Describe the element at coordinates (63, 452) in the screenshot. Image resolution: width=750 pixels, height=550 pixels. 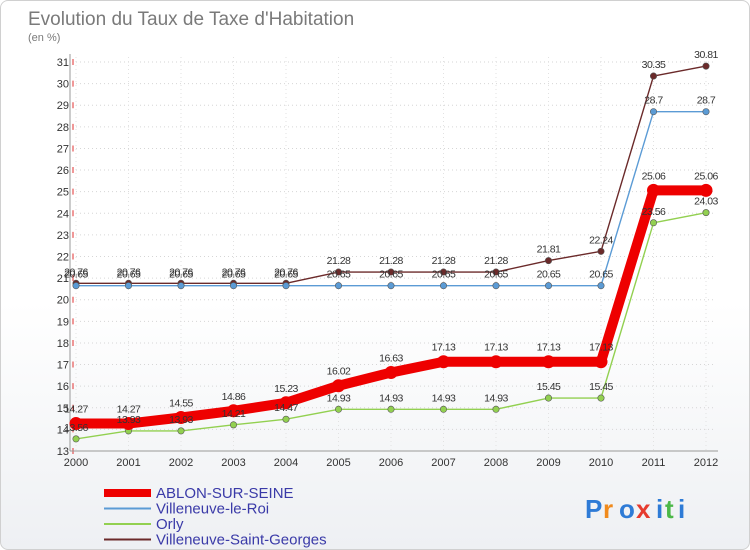
I see `y-tick-label: 13` at that location.